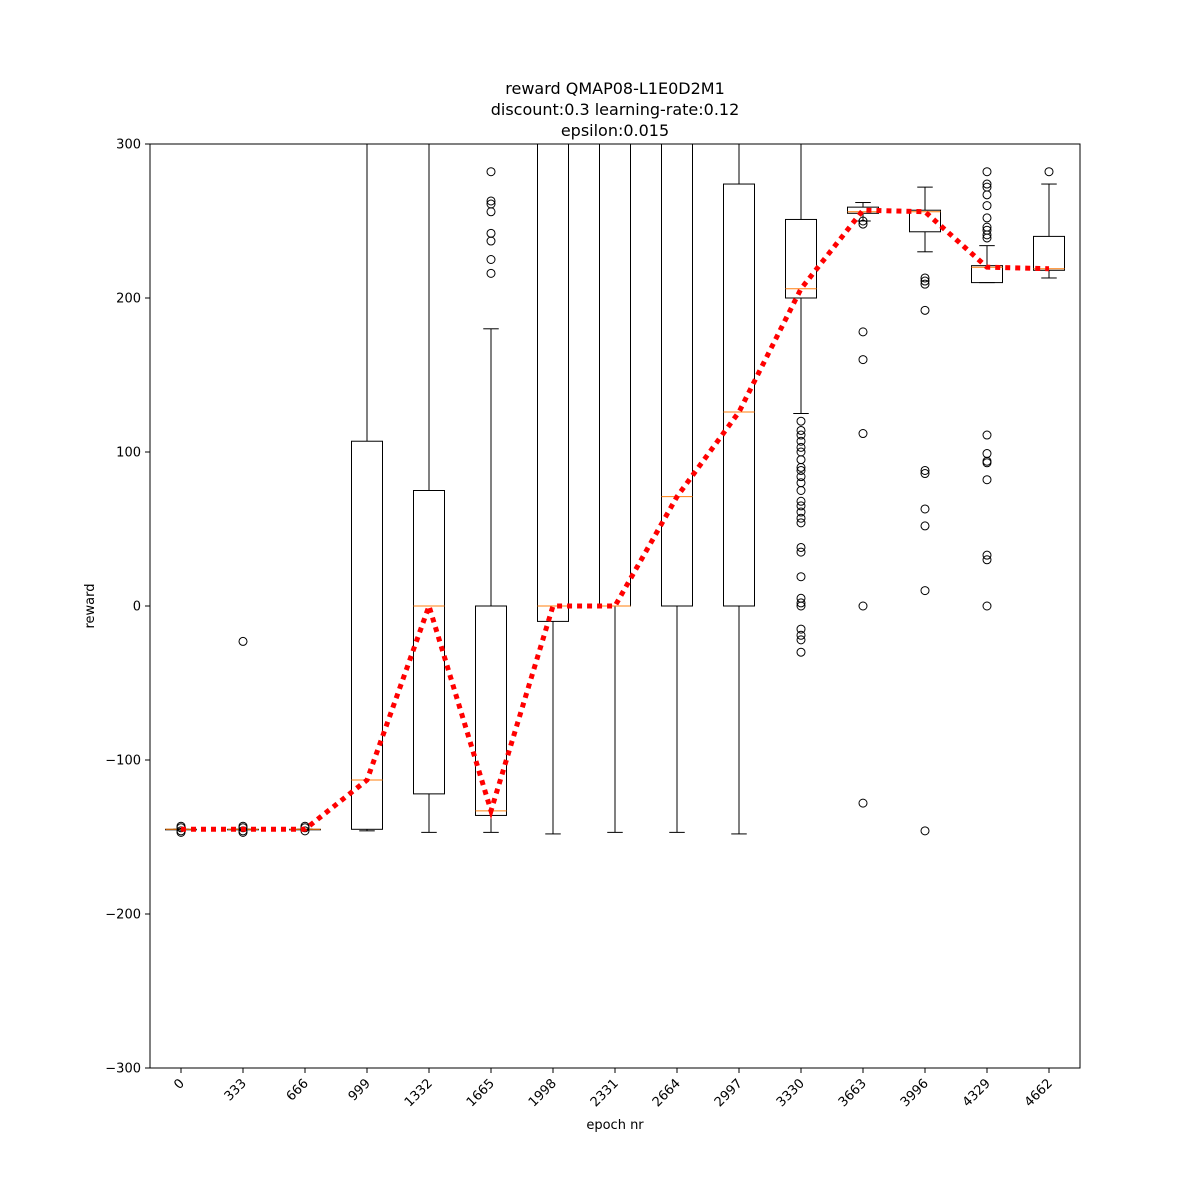 This screenshot has height=1200, width=1200. I want to click on y-tick-label: −300, so click(123, 1069).